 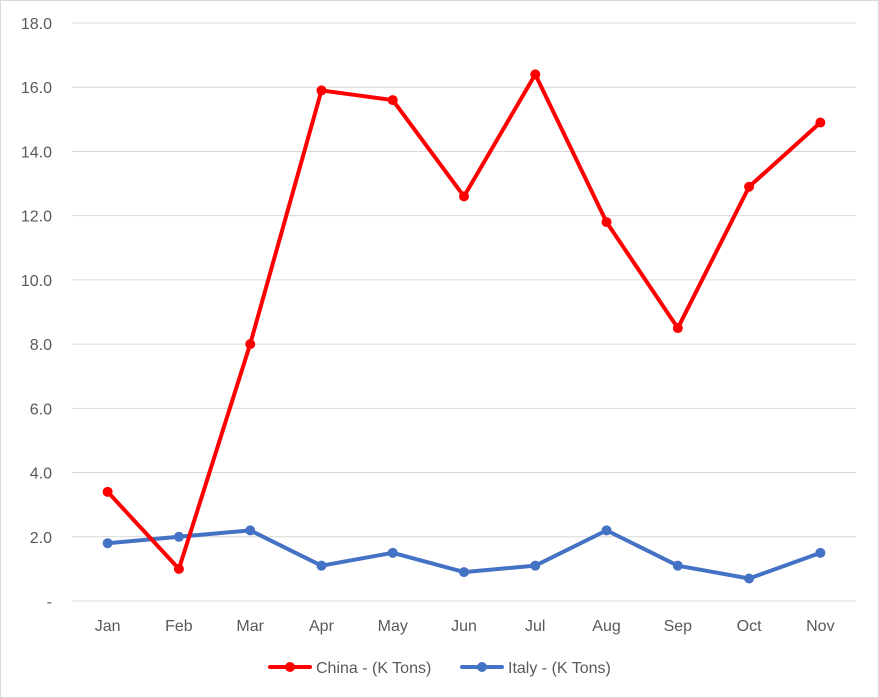 What do you see at coordinates (749, 626) in the screenshot?
I see `x-tick-label: Oct` at bounding box center [749, 626].